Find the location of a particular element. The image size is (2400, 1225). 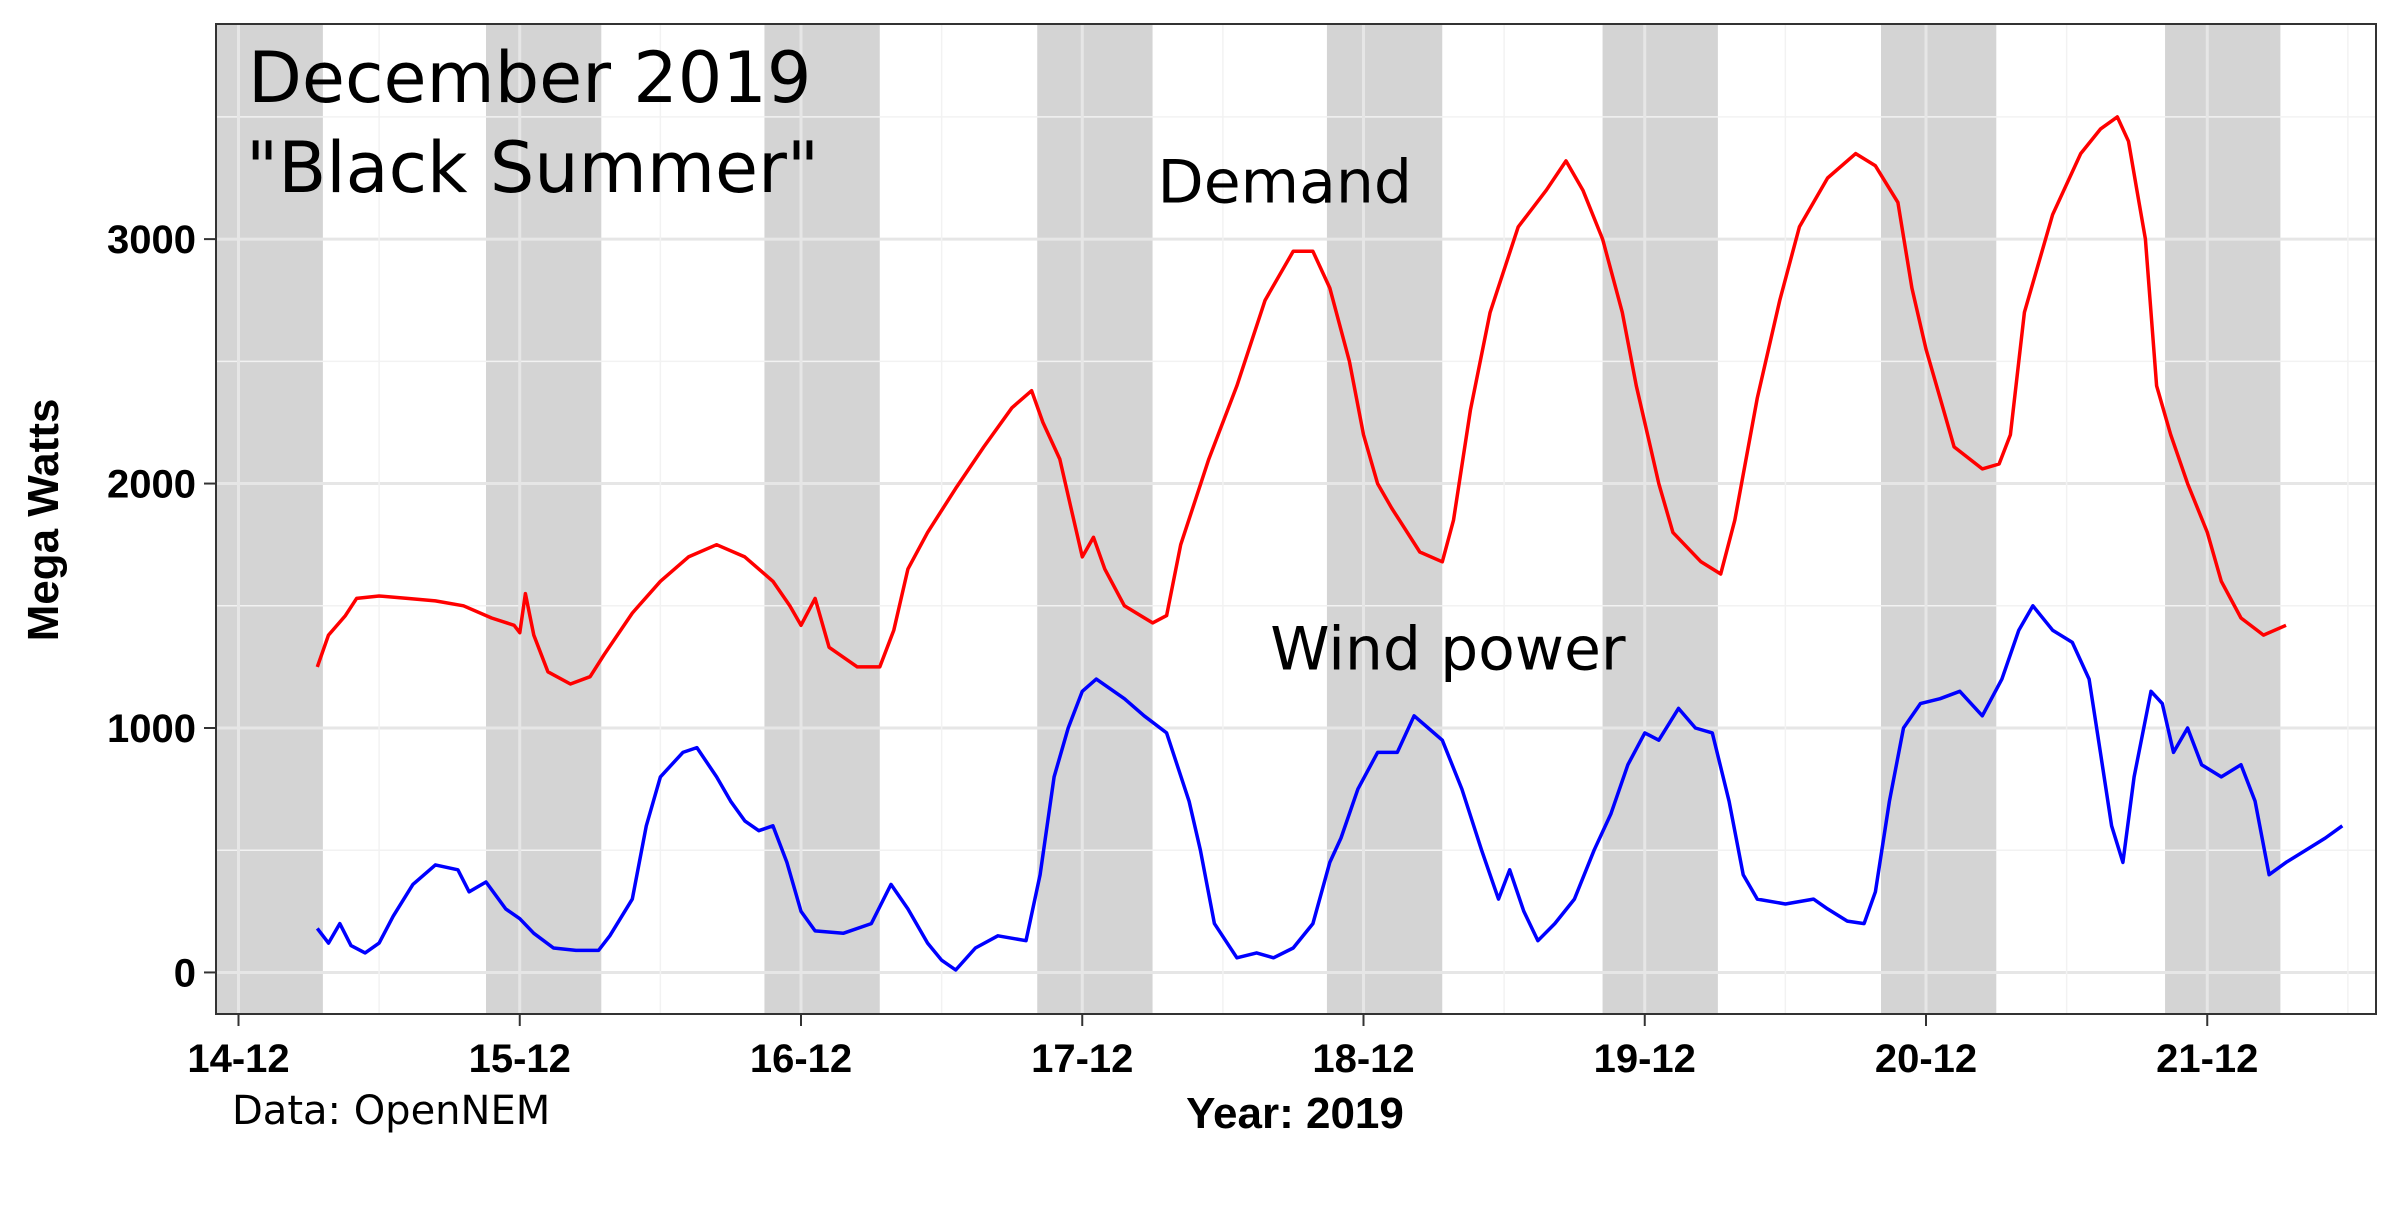

x-tick-label: 19-12 is located at coordinates (1645, 1059).